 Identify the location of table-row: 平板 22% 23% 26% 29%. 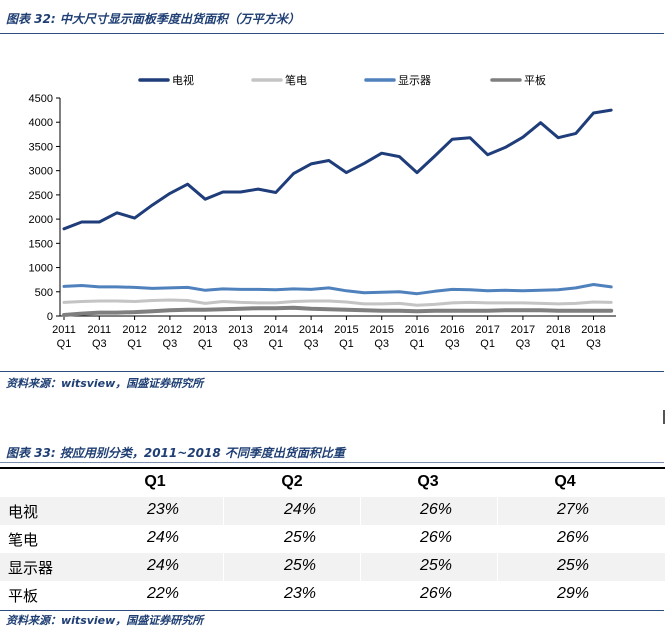
(332, 595).